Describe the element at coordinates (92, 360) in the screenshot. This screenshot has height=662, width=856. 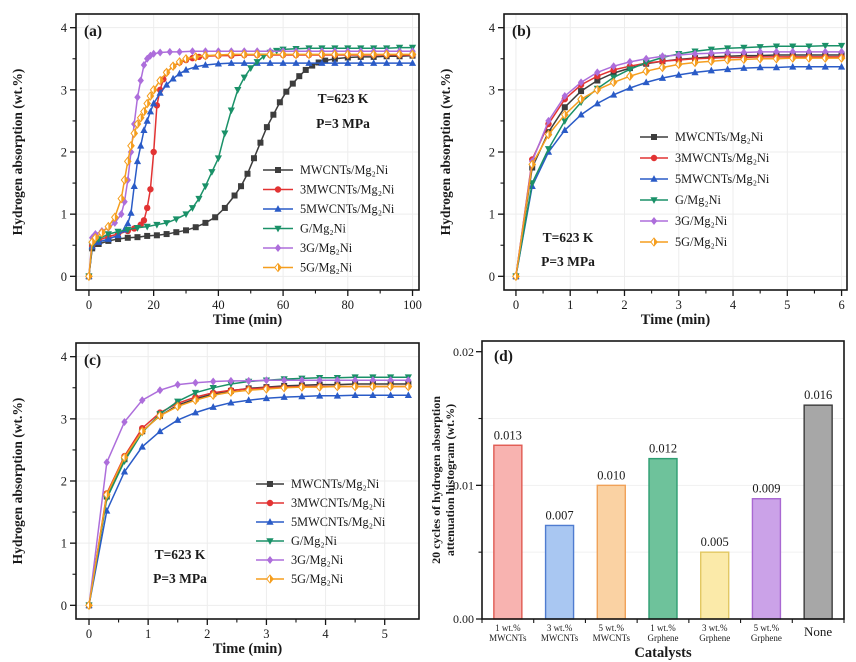
I see `svg-text: (c)` at that location.